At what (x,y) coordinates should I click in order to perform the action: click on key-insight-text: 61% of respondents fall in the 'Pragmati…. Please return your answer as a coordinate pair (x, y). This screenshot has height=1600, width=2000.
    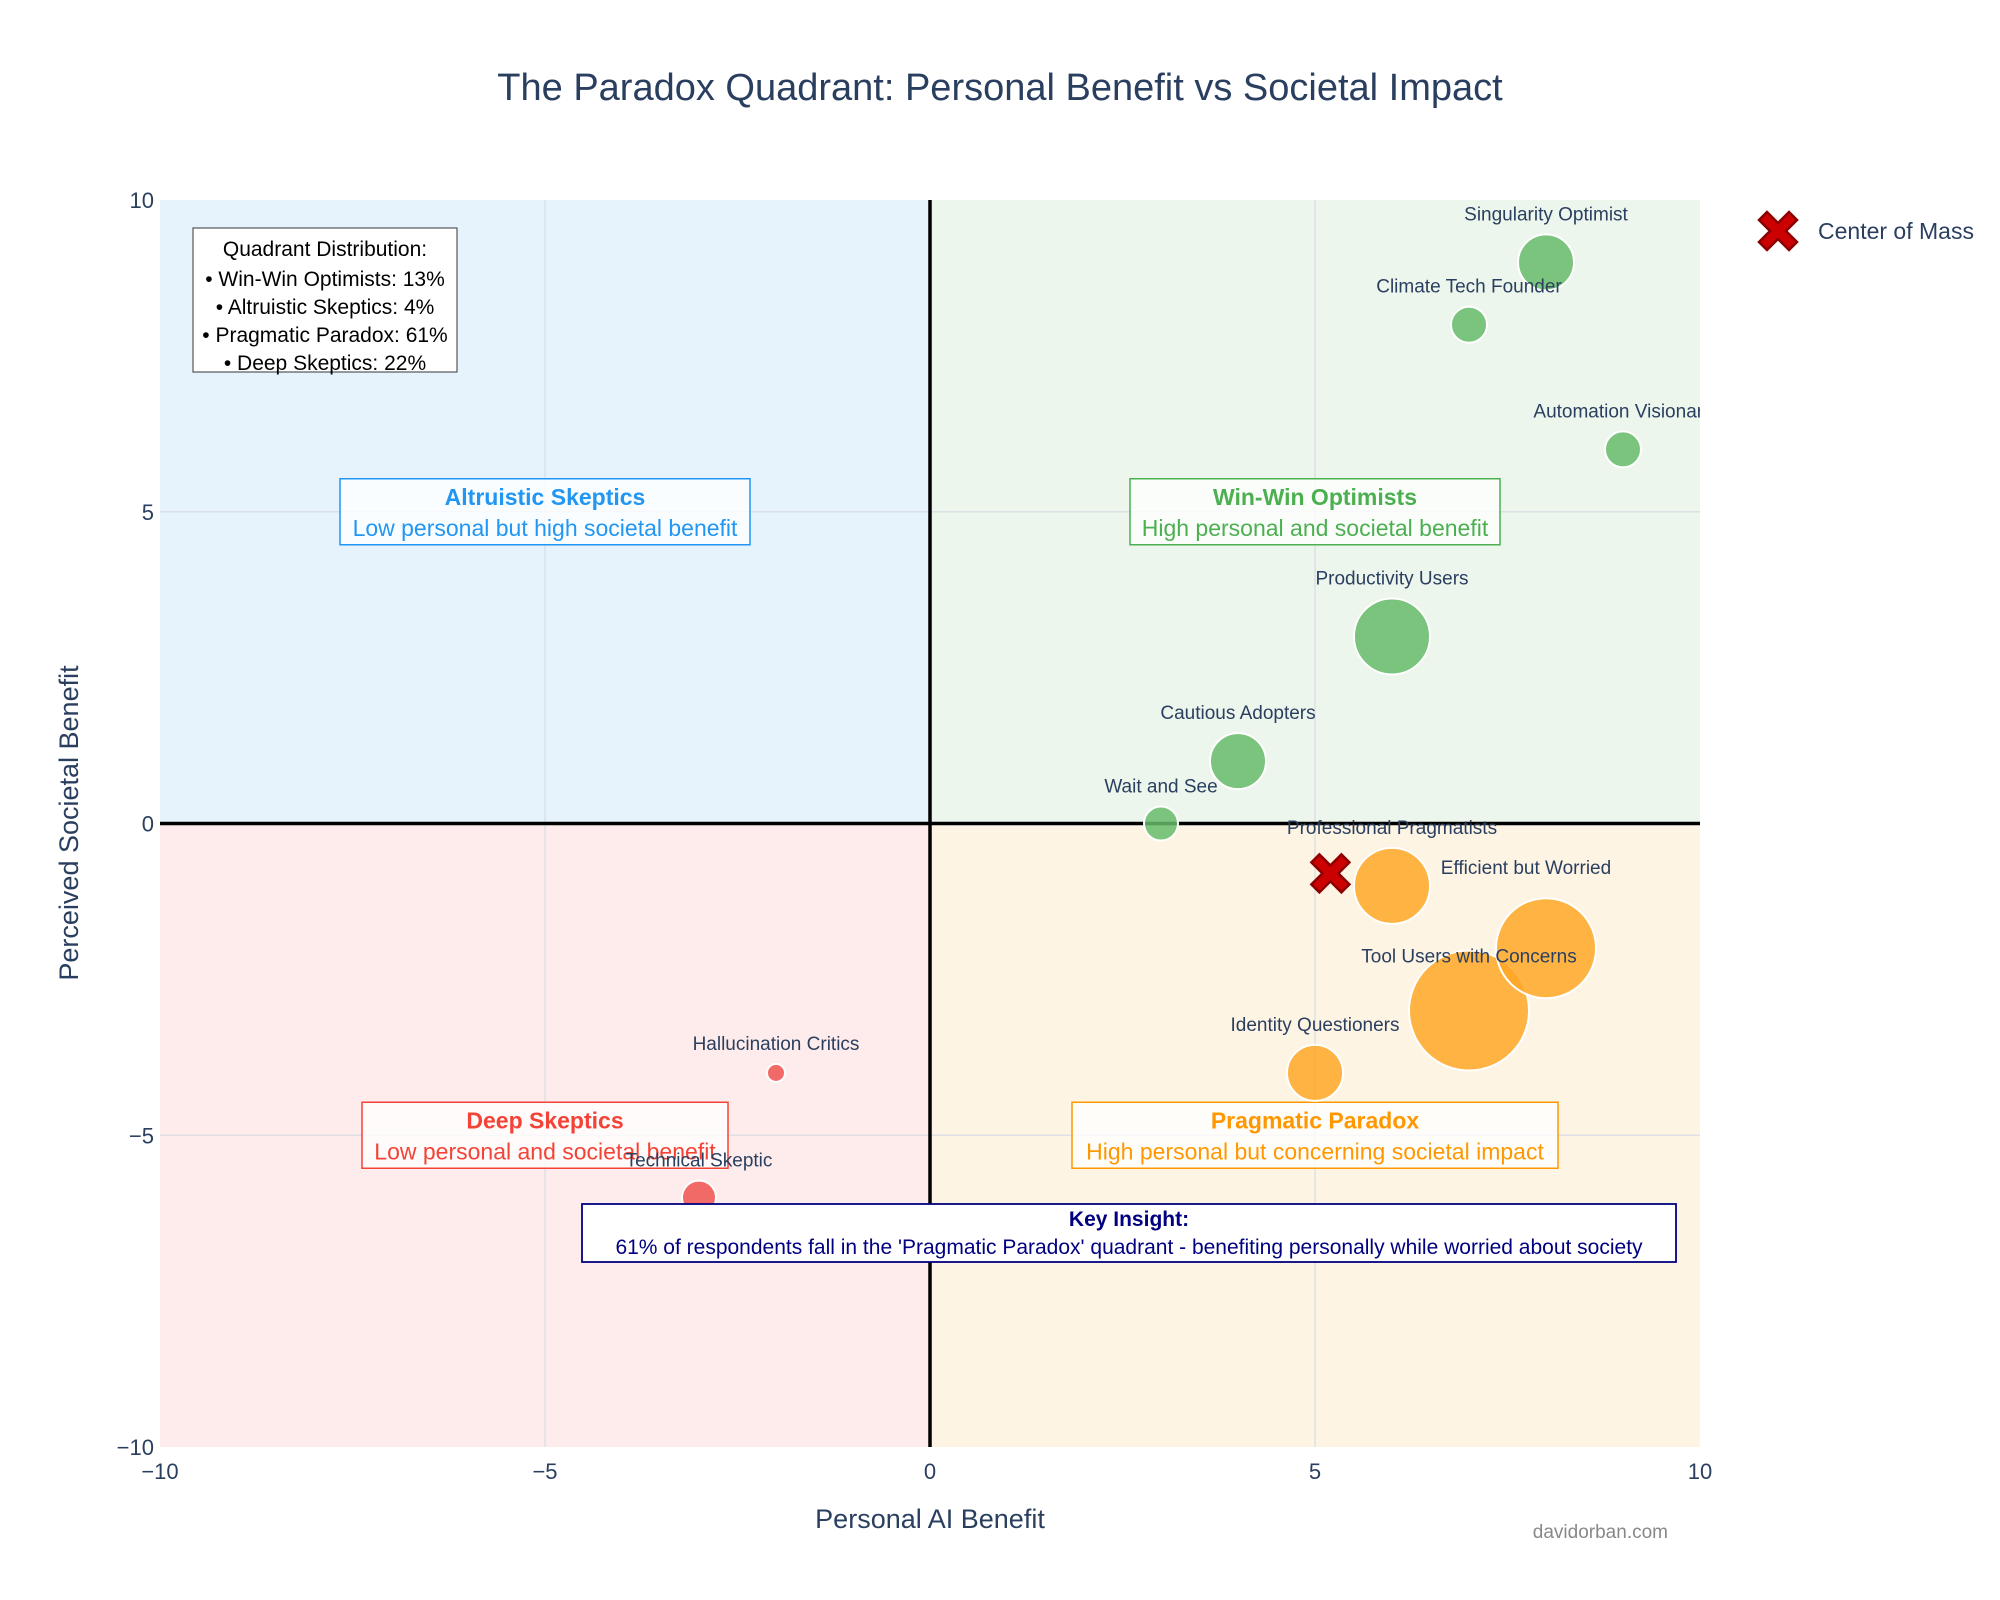
    Looking at the image, I should click on (1129, 1247).